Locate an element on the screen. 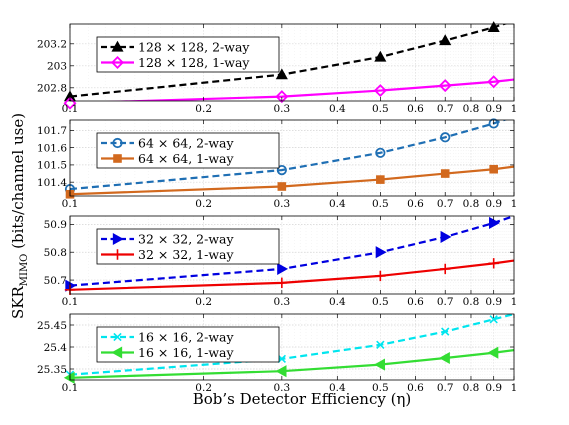 The width and height of the screenshot is (569, 425). panel-3-y-tick-label: 50.7 is located at coordinates (55, 281).